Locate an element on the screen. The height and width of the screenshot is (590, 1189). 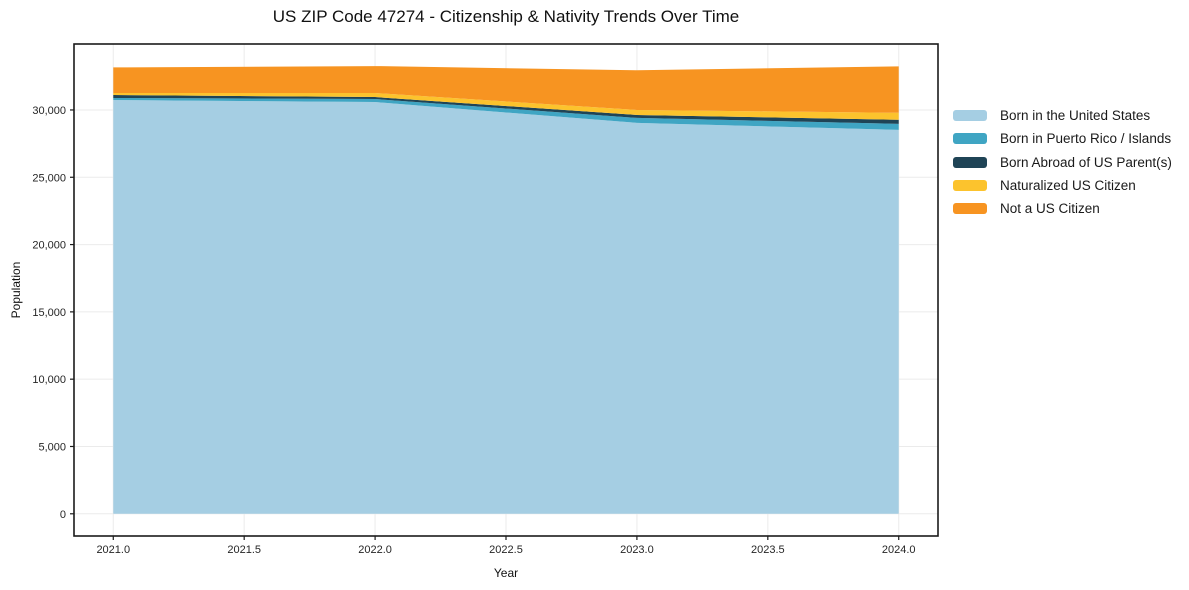
legend-item-born-abroad: Born Abroad of US Parent(s) is located at coordinates (1062, 162).